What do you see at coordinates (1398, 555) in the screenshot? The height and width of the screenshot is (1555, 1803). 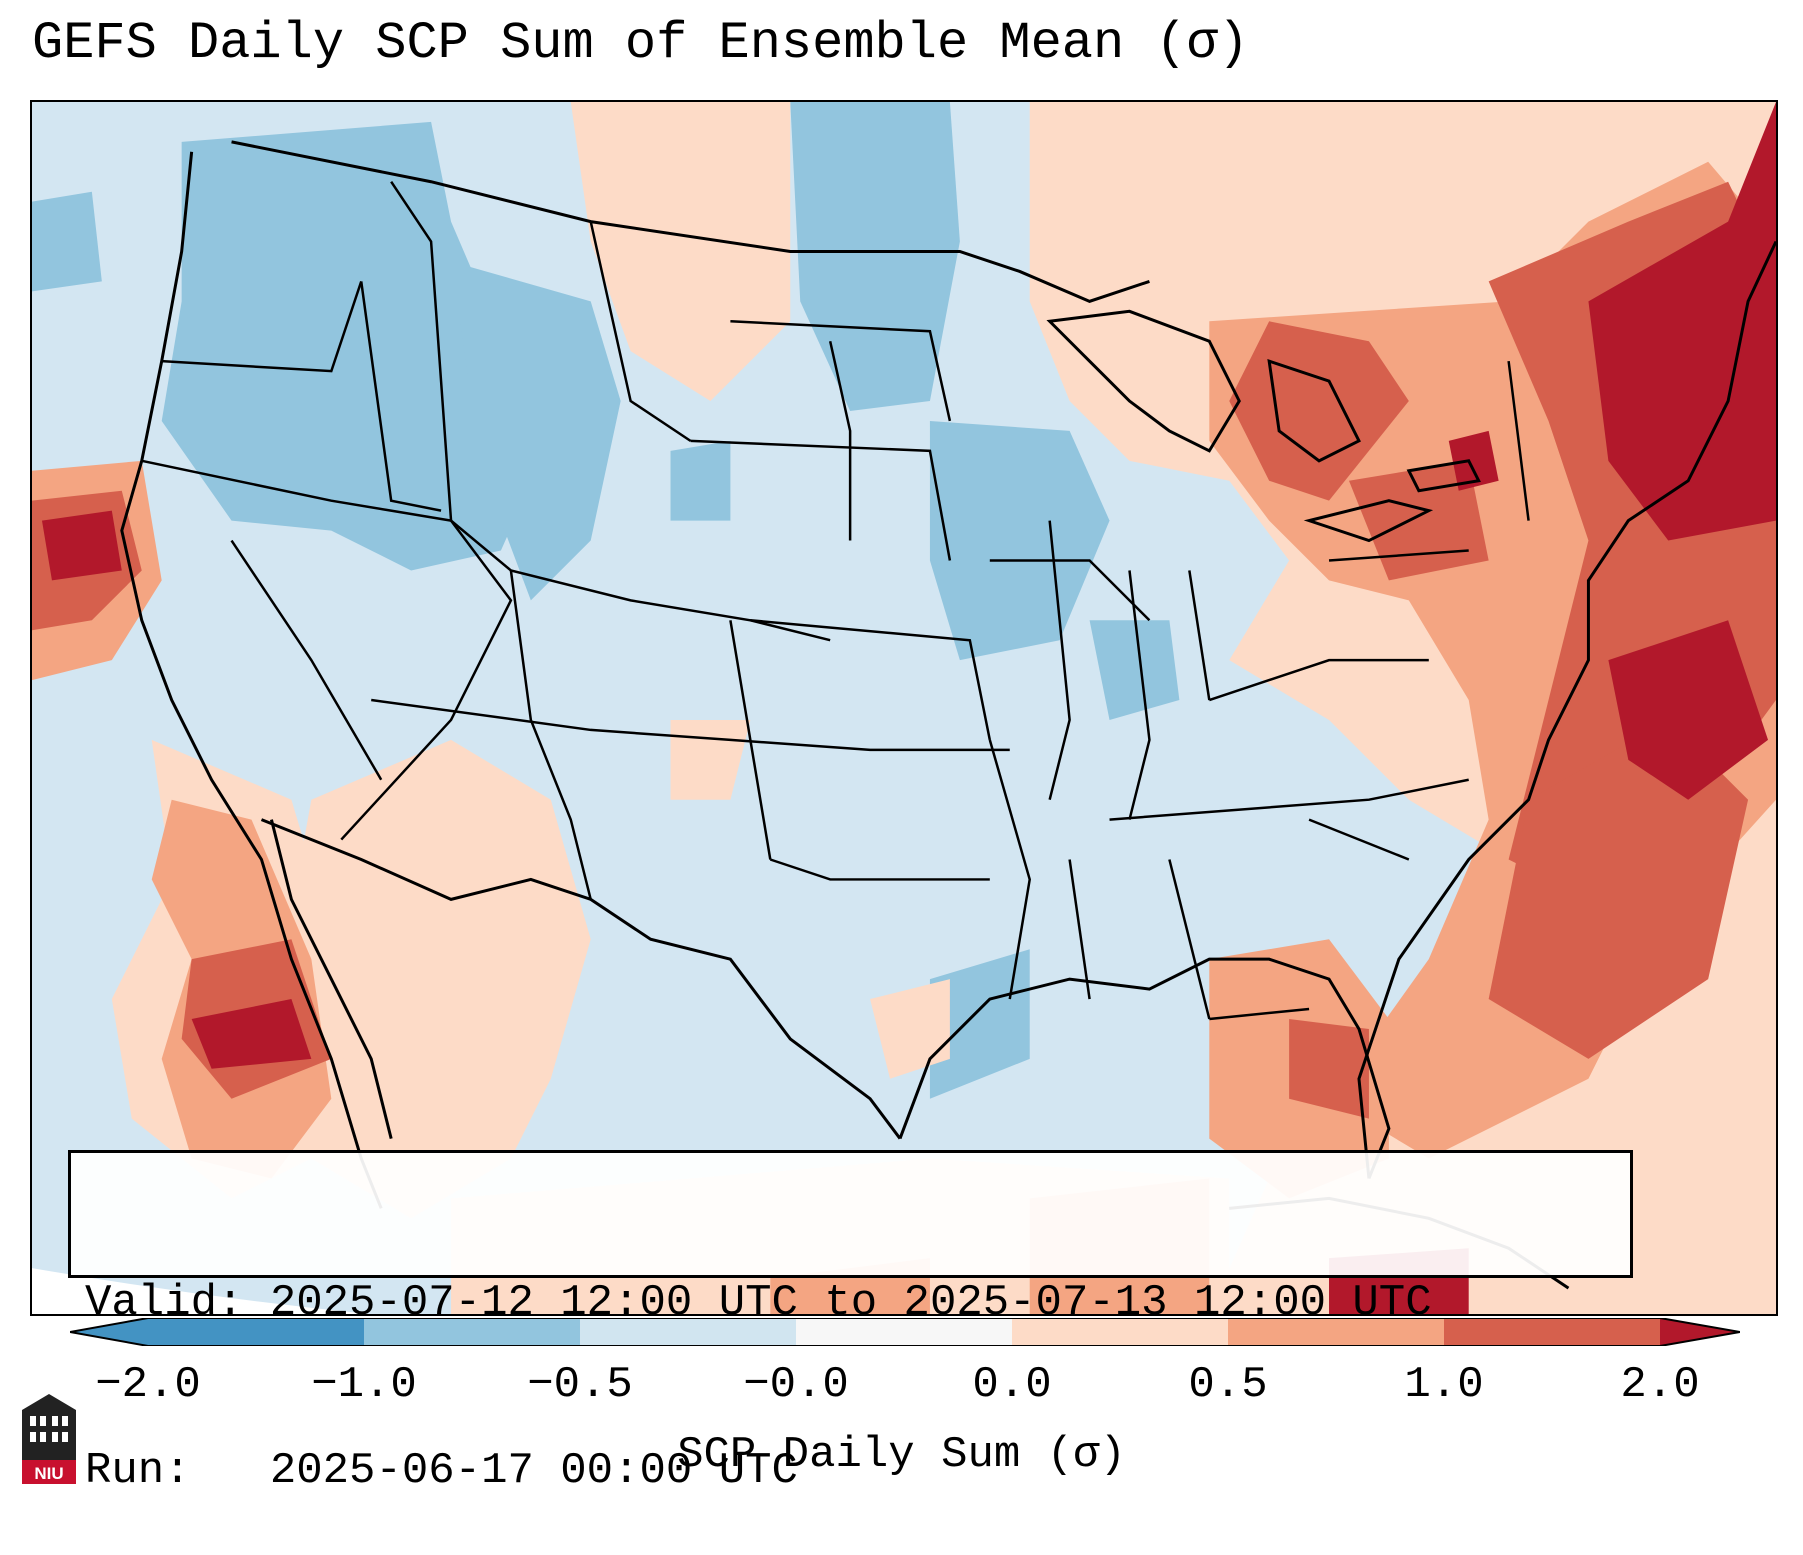 I see `pennsylvania-border` at bounding box center [1398, 555].